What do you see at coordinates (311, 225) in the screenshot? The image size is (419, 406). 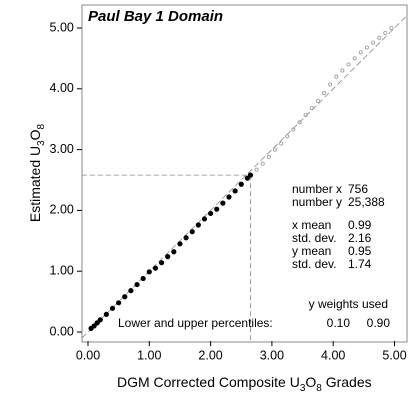 I see `stat-label: x mean` at bounding box center [311, 225].